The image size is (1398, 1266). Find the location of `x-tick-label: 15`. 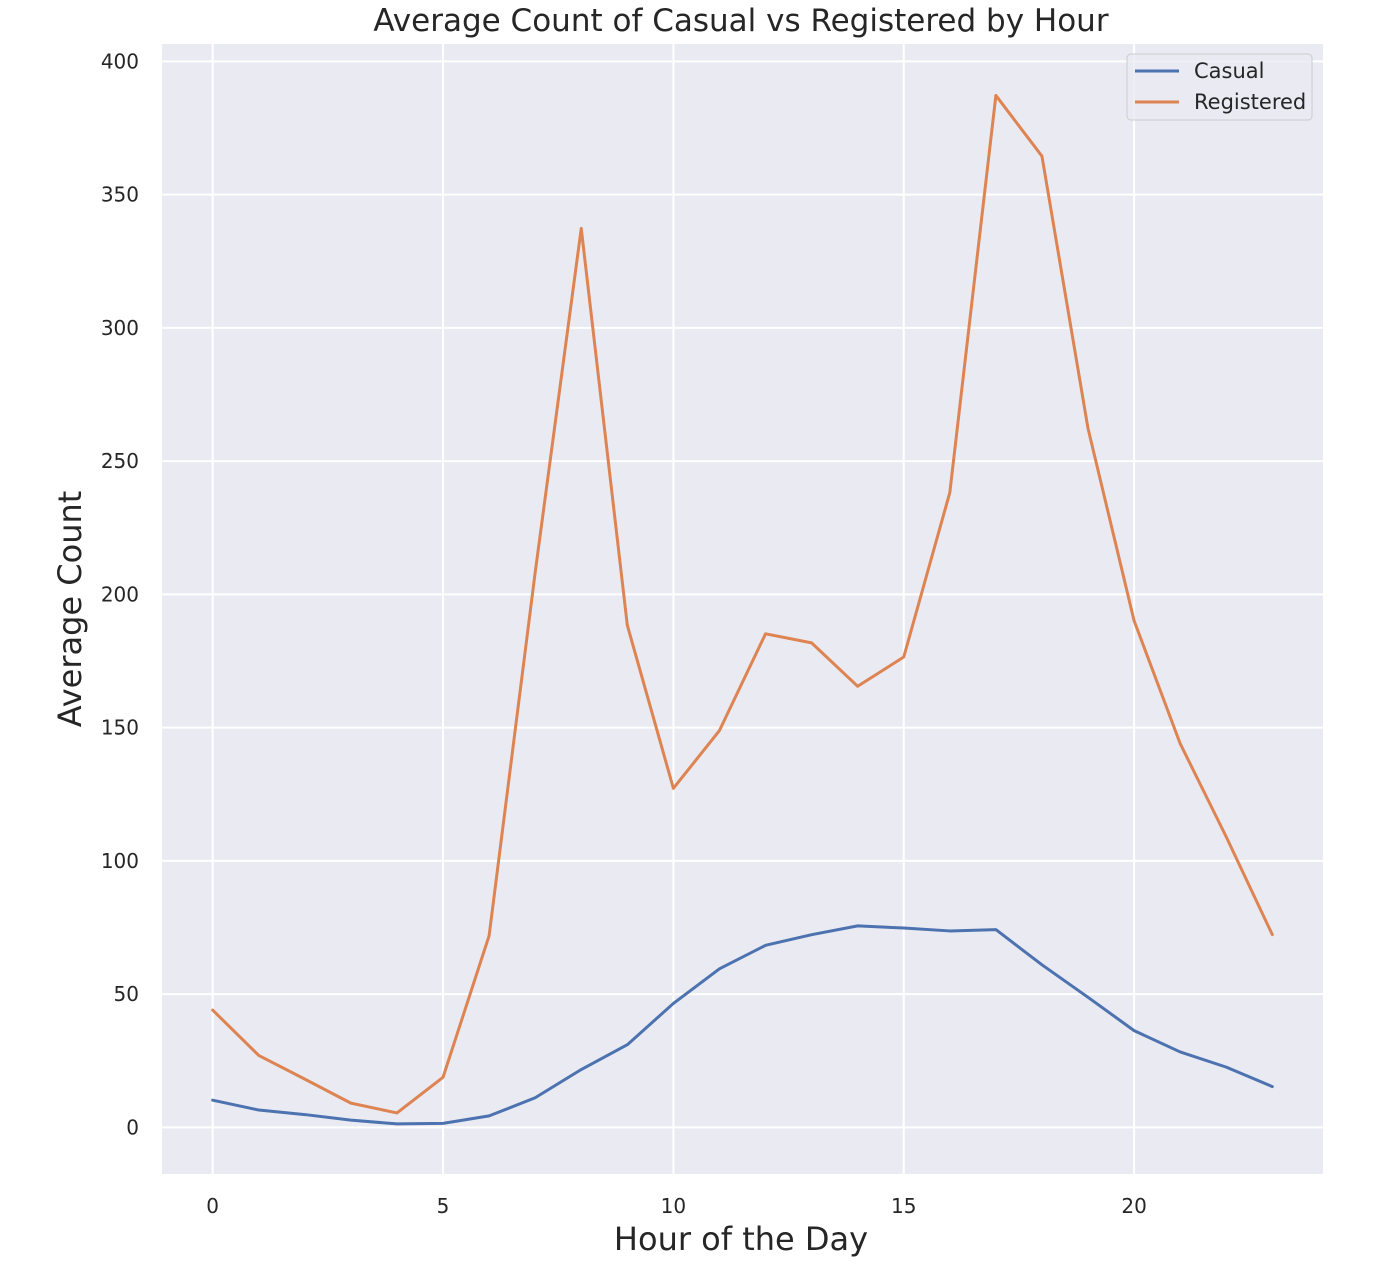

x-tick-label: 15 is located at coordinates (903, 1206).